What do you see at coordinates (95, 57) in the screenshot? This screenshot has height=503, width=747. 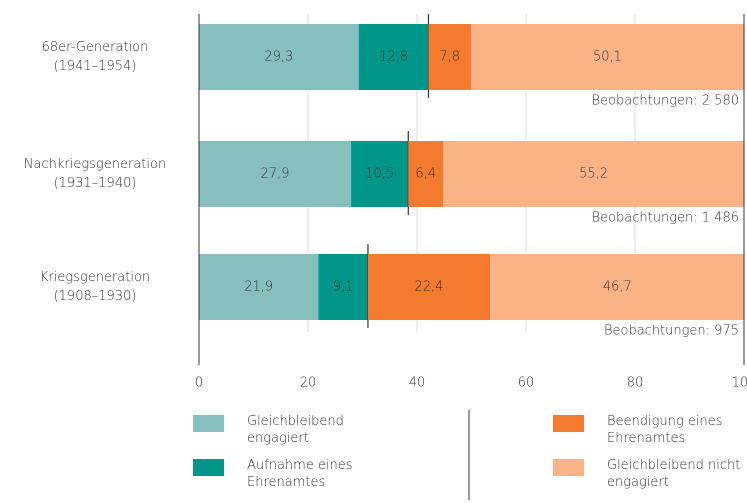 I see `category-label: 68er-Generation (1941–1954)` at bounding box center [95, 57].